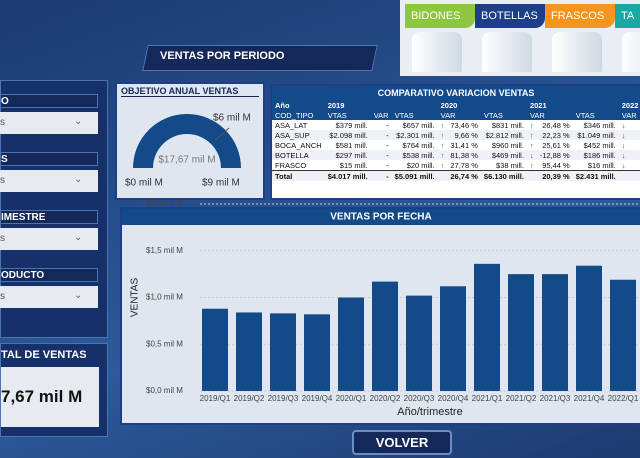  I want to click on table-cell: 2021, so click(538, 105).